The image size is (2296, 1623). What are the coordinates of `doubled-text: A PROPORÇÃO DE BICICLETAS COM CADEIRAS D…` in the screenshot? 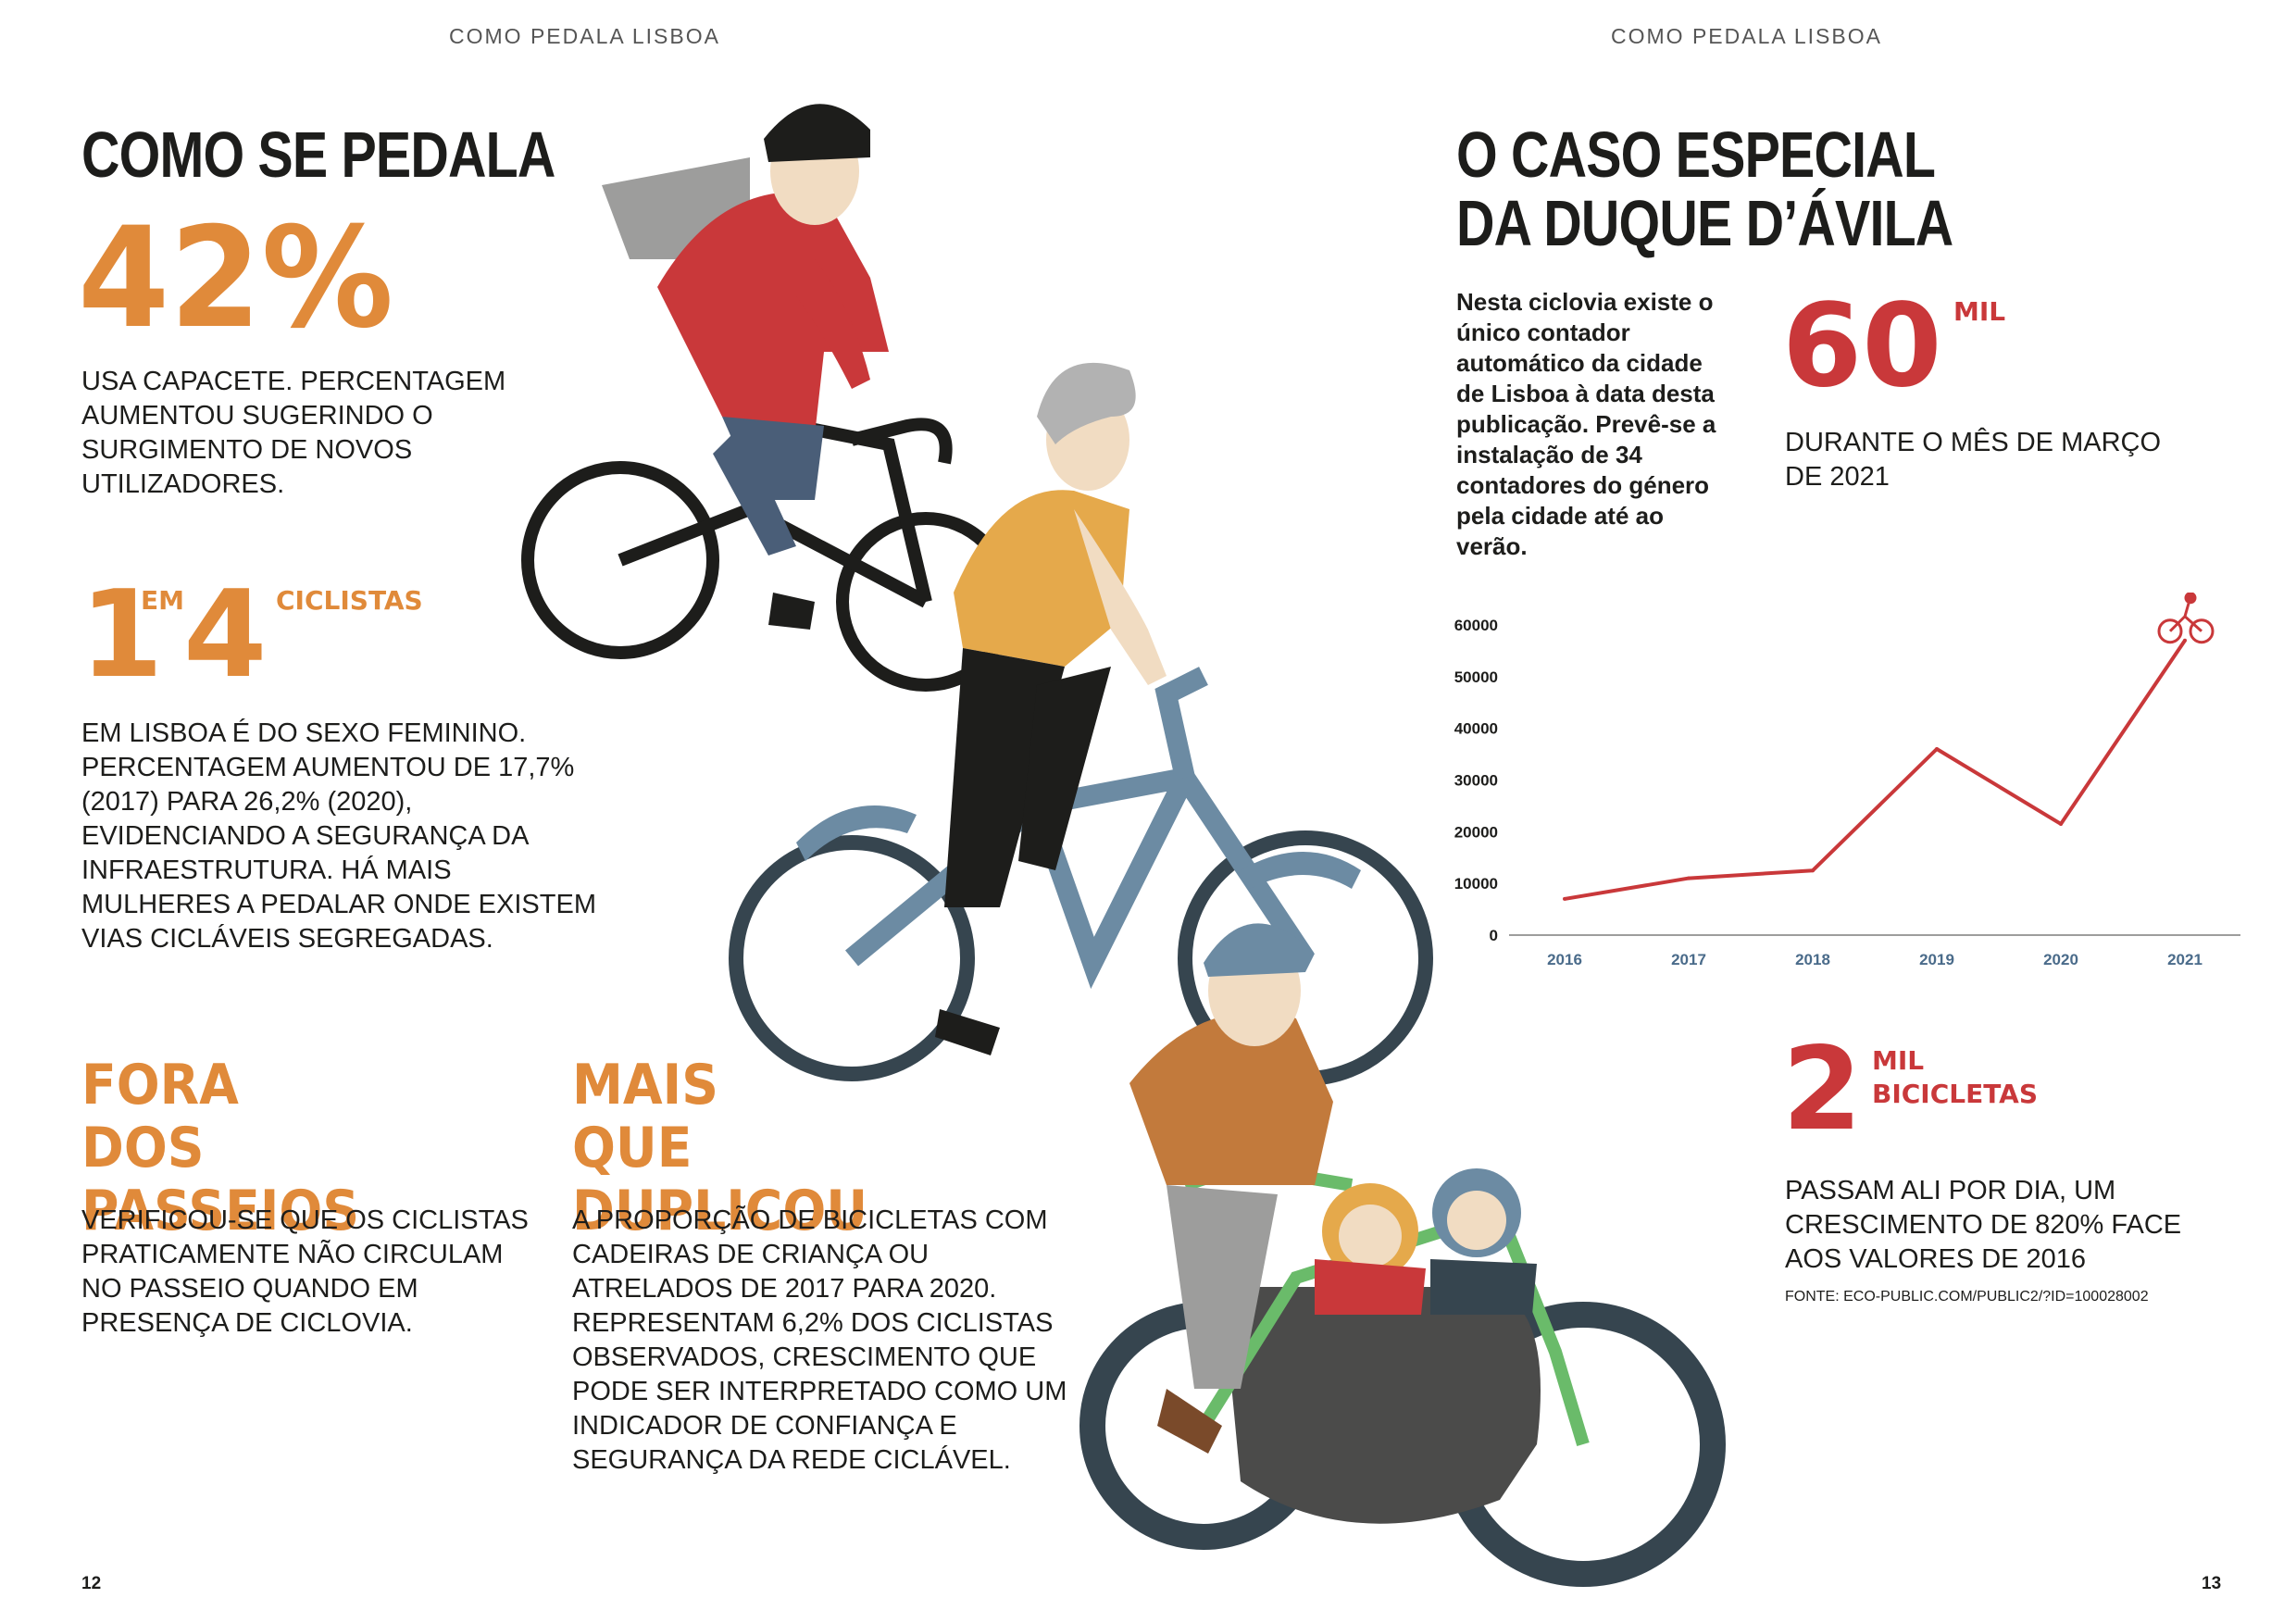 It's located at (819, 1340).